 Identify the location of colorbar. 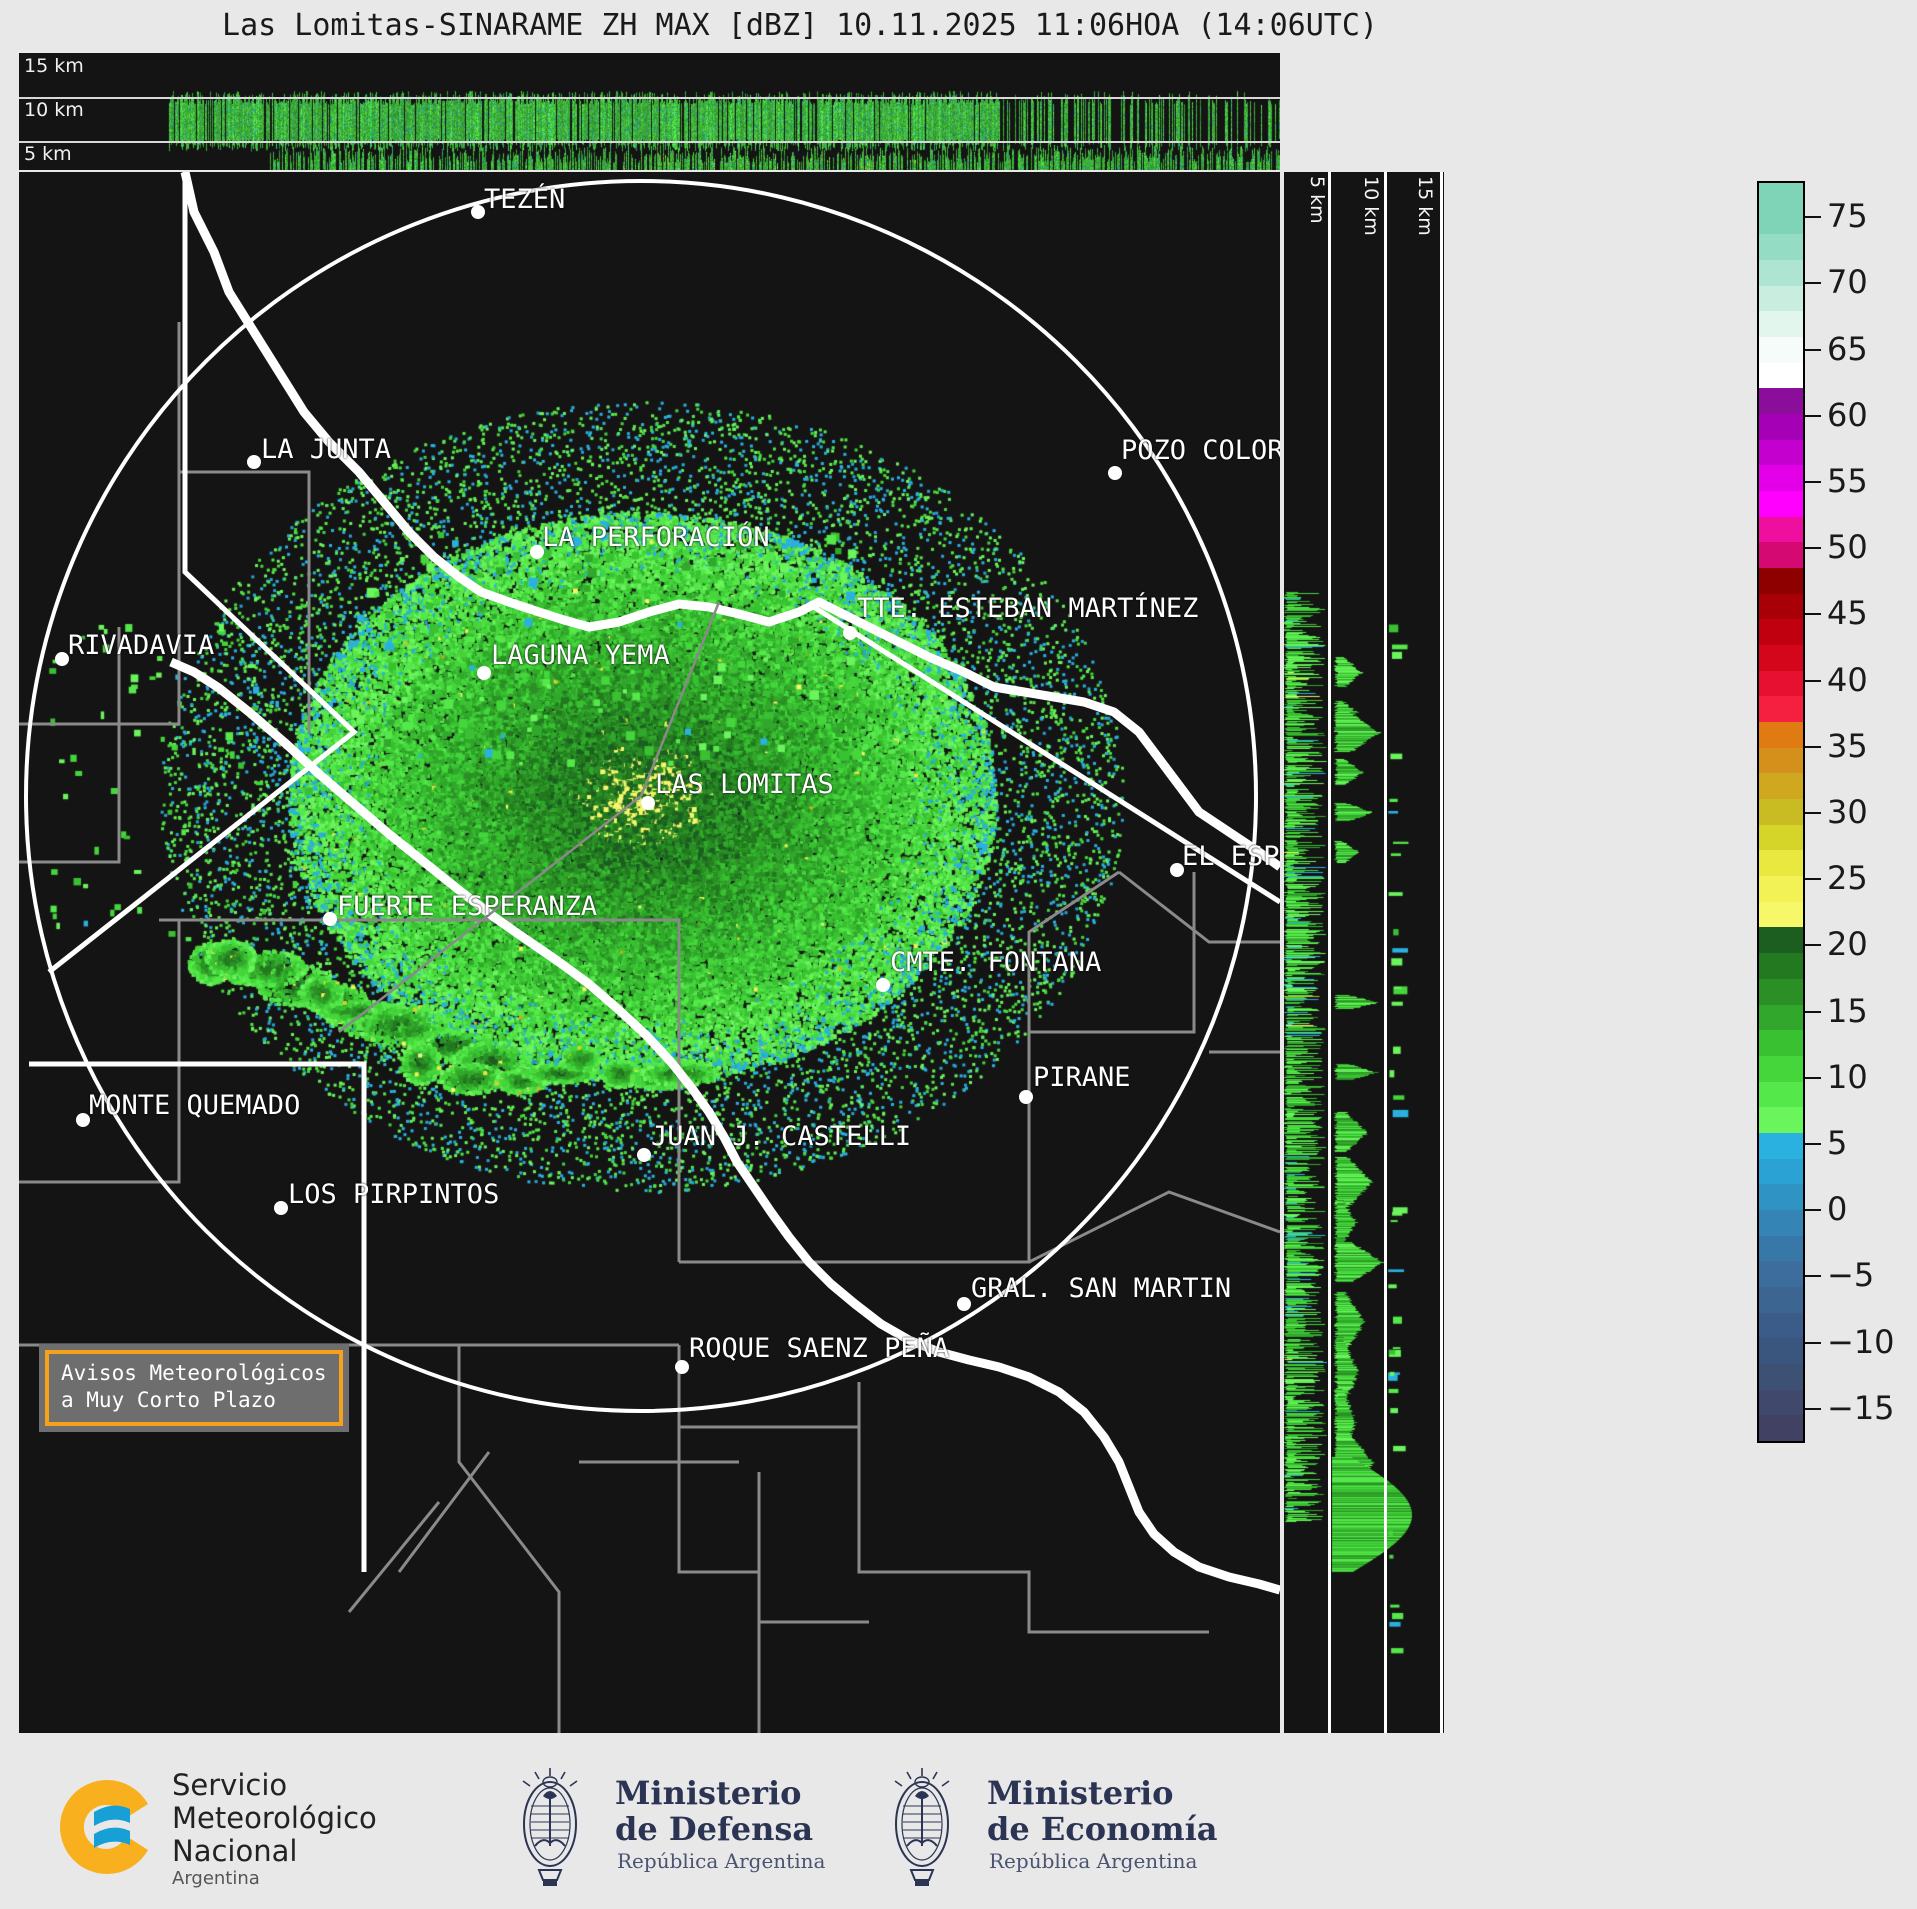
(1781, 812).